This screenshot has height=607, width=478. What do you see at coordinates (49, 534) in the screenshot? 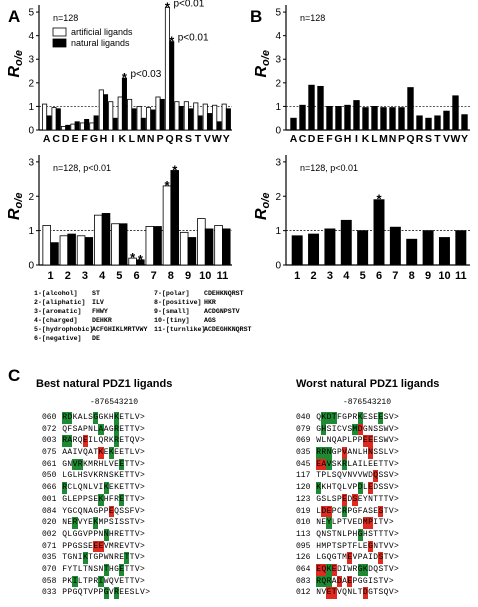
I see `ligand-id: 002` at bounding box center [49, 534].